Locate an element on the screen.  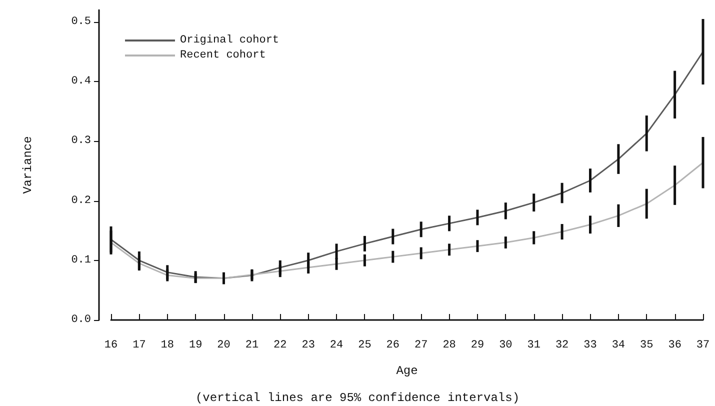
x-tick-label: 24 is located at coordinates (337, 346).